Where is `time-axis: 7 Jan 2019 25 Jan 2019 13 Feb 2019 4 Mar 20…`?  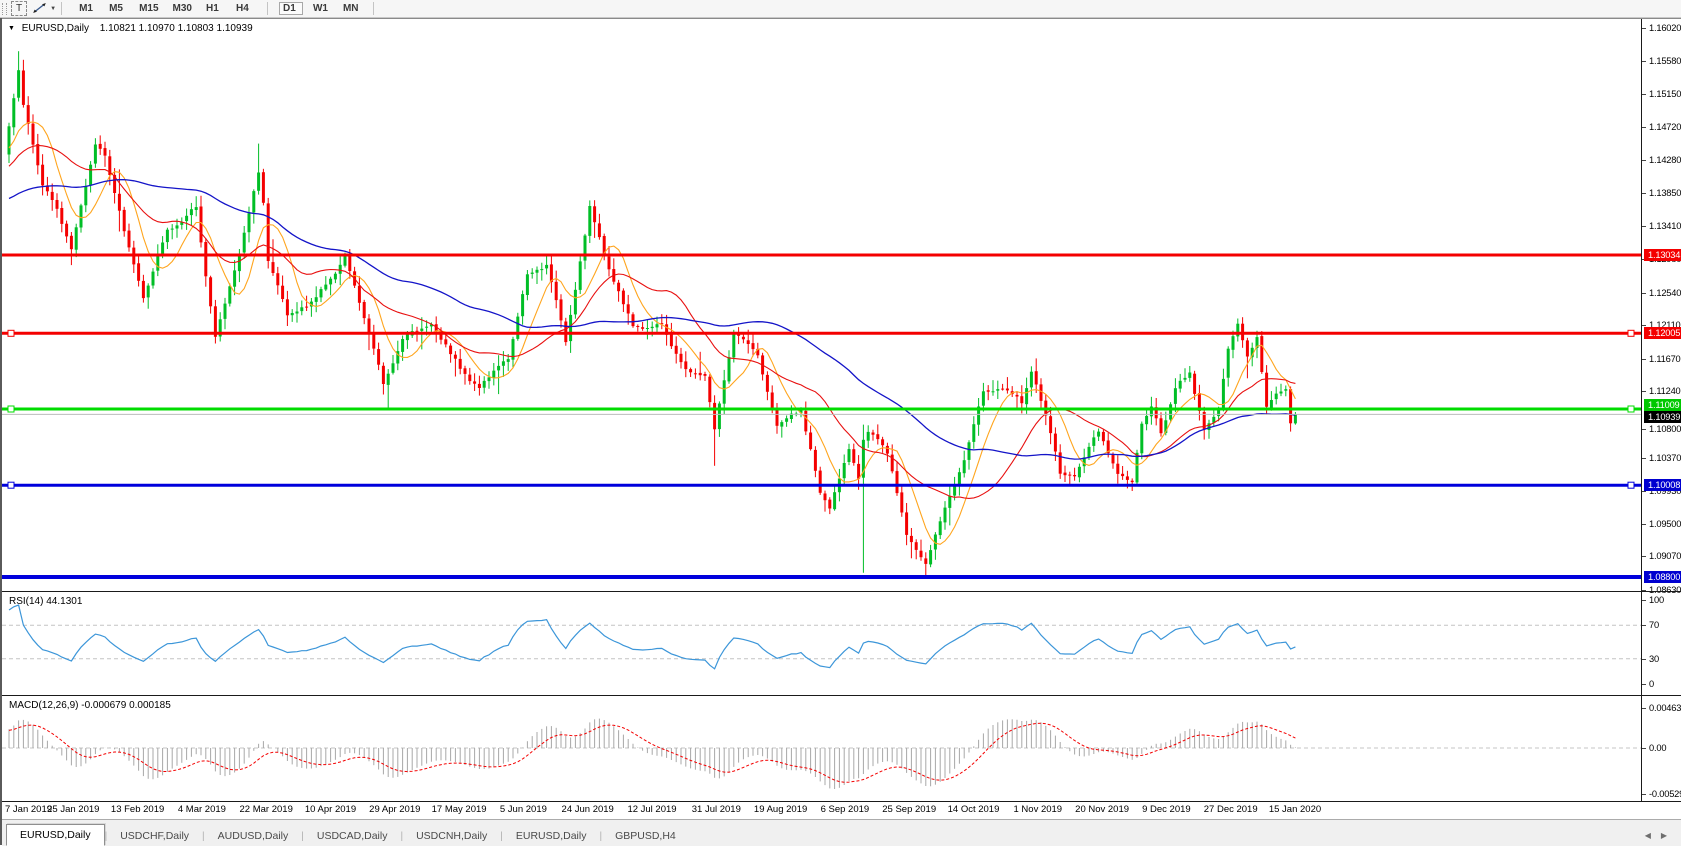
time-axis: 7 Jan 2019 25 Jan 2019 13 Feb 2019 4 Mar 20… is located at coordinates (841, 810).